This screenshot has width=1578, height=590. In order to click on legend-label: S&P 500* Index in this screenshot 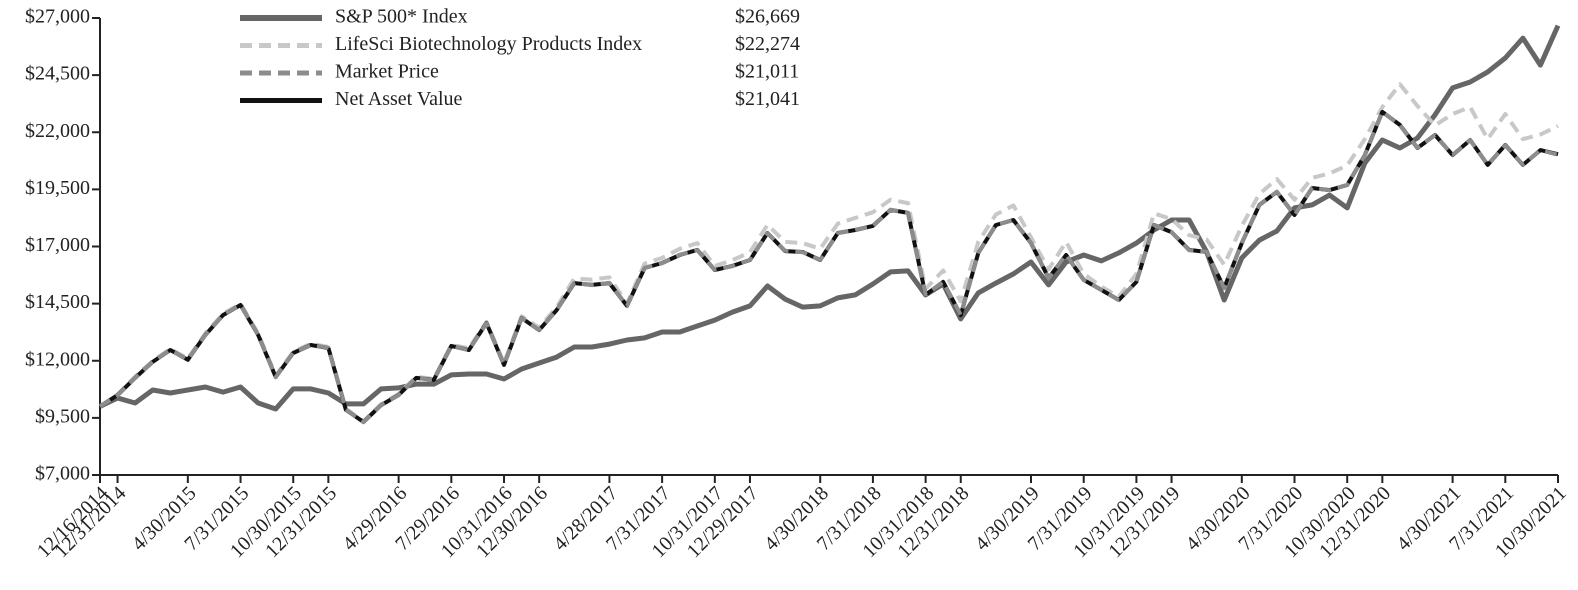, I will do `click(401, 17)`.